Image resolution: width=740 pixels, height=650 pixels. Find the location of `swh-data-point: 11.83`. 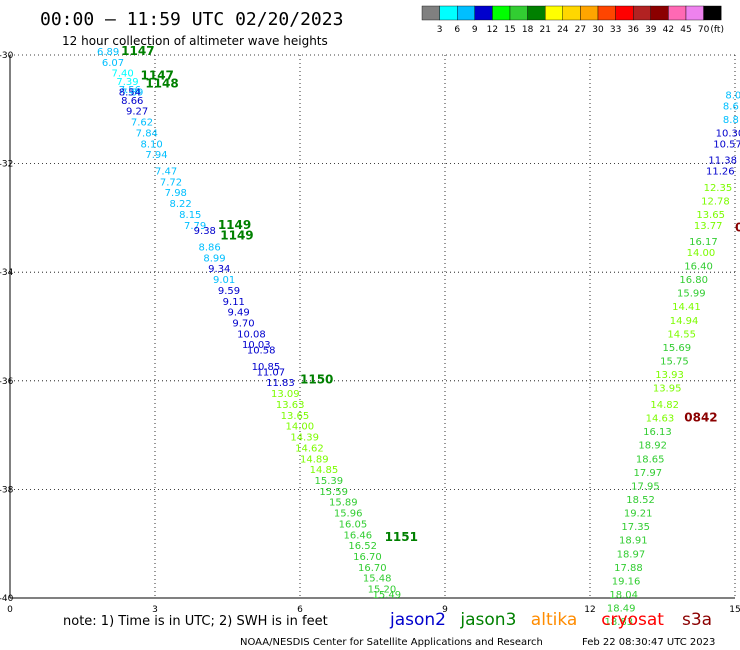

swh-data-point: 11.83 is located at coordinates (280, 383).